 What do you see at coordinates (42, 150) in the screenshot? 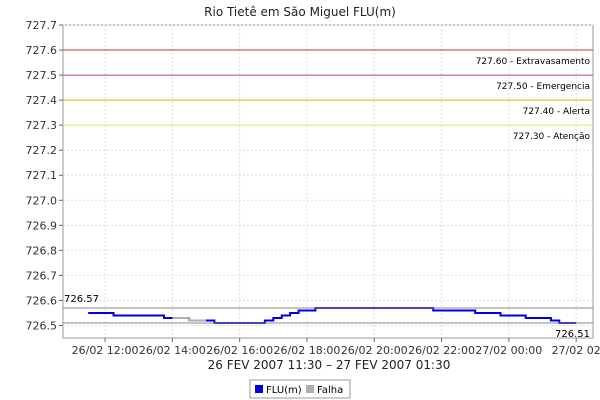
I see `y-tick-label: 727.2` at bounding box center [42, 150].